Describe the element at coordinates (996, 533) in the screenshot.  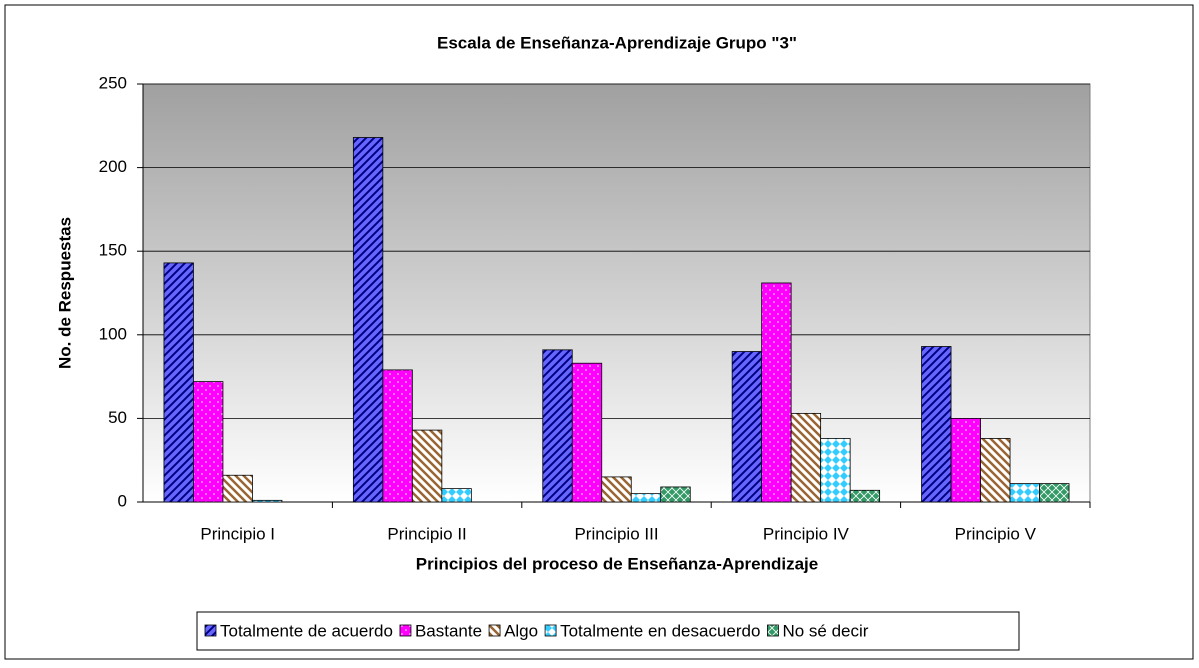
I see `x-tick-label: Principio V` at that location.